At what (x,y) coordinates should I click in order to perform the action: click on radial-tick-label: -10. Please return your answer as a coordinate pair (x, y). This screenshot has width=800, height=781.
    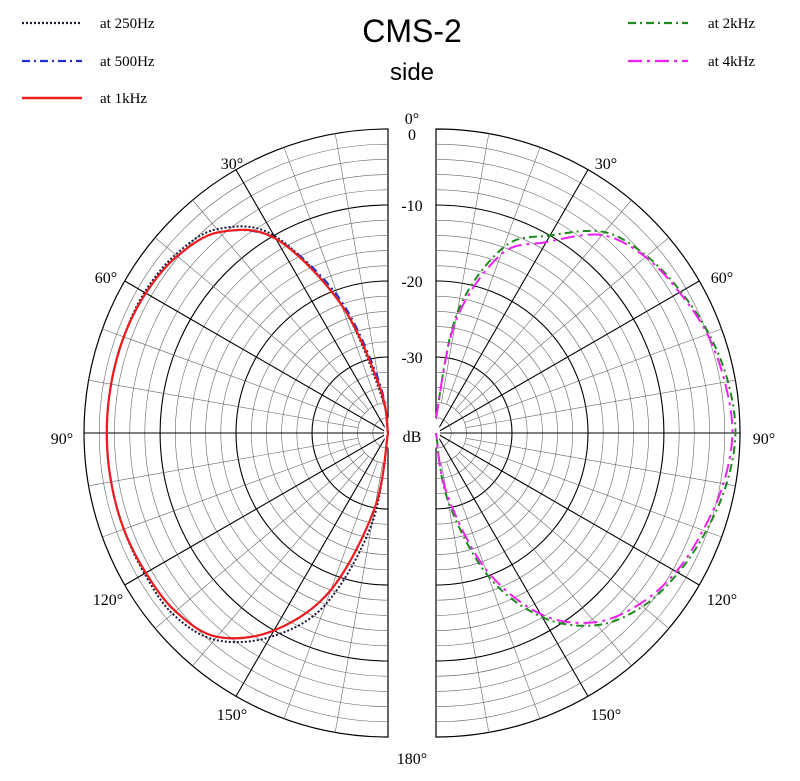
    Looking at the image, I should click on (411, 206).